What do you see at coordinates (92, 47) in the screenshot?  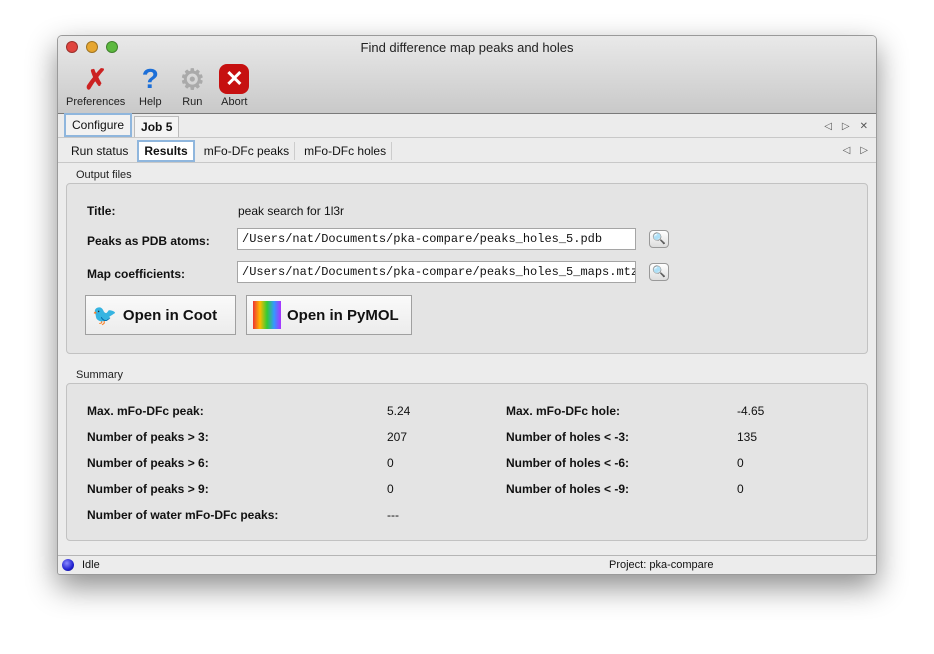 I see `minimize-window-button` at bounding box center [92, 47].